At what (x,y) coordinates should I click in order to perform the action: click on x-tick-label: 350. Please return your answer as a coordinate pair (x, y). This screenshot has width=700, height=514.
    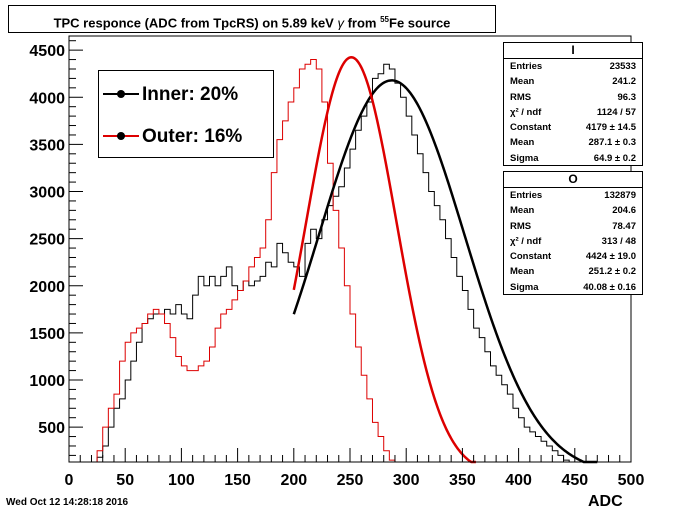
    Looking at the image, I should click on (462, 480).